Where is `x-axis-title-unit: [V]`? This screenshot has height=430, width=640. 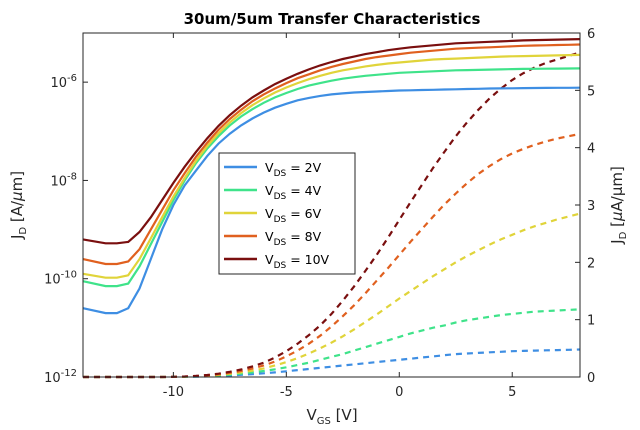
x-axis-title-unit: [V] is located at coordinates (344, 415).